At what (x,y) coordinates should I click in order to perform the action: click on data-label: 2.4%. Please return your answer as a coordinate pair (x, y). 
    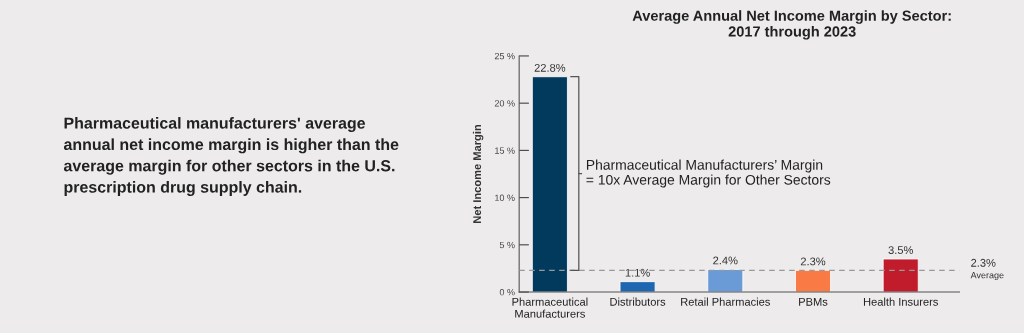
    Looking at the image, I should click on (725, 260).